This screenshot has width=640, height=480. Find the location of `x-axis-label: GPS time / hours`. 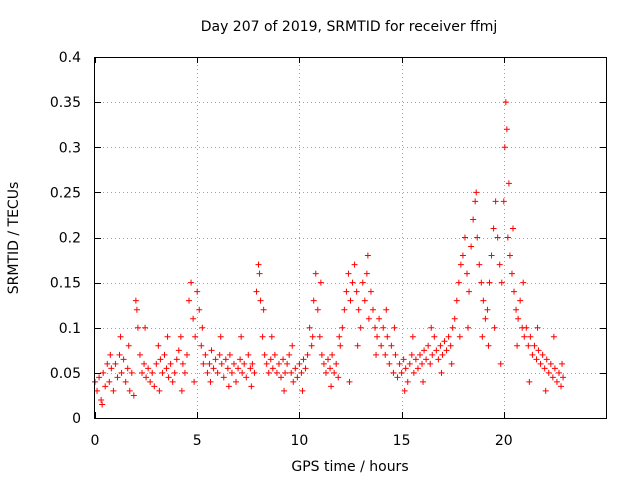

x-axis-label: GPS time / hours is located at coordinates (349, 467).